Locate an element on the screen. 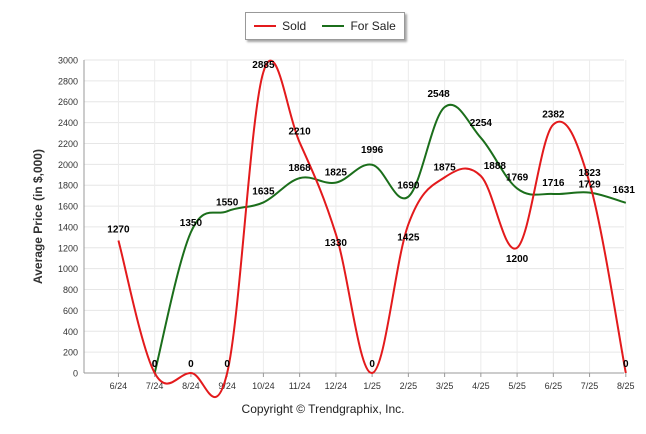 The image size is (646, 434). data-label-for-sale: 1729 is located at coordinates (589, 185).